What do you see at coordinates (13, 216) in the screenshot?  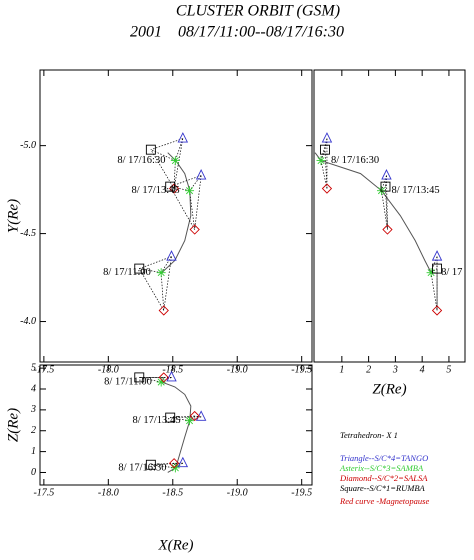 I see `y-axis-label: Y(Re)` at bounding box center [13, 216].